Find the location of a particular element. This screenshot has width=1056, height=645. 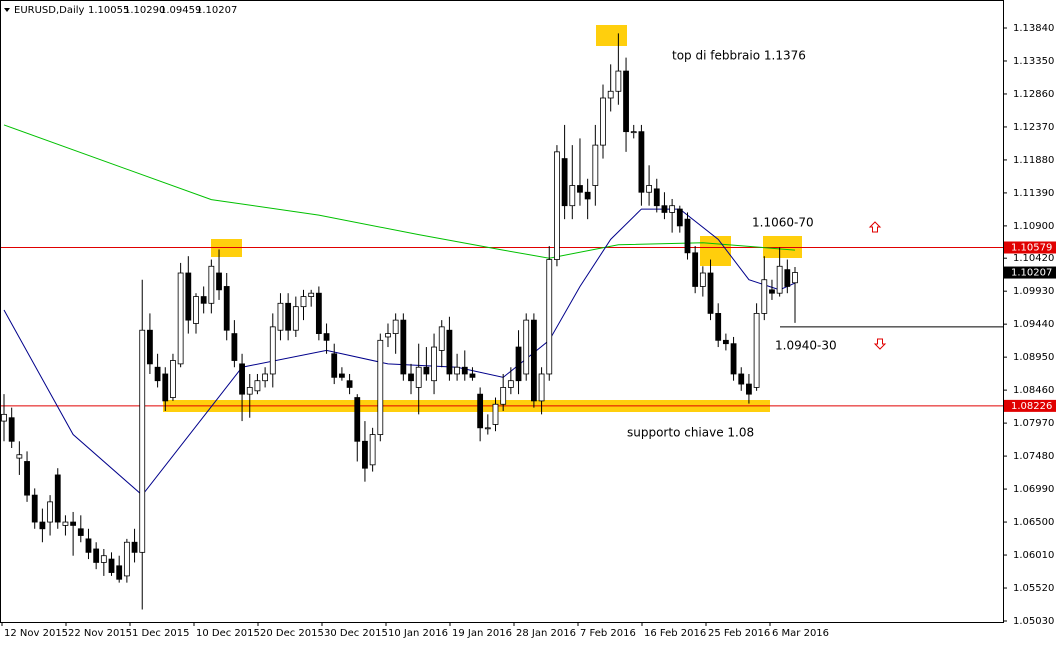

price-label-box is located at coordinates (1030, 247).